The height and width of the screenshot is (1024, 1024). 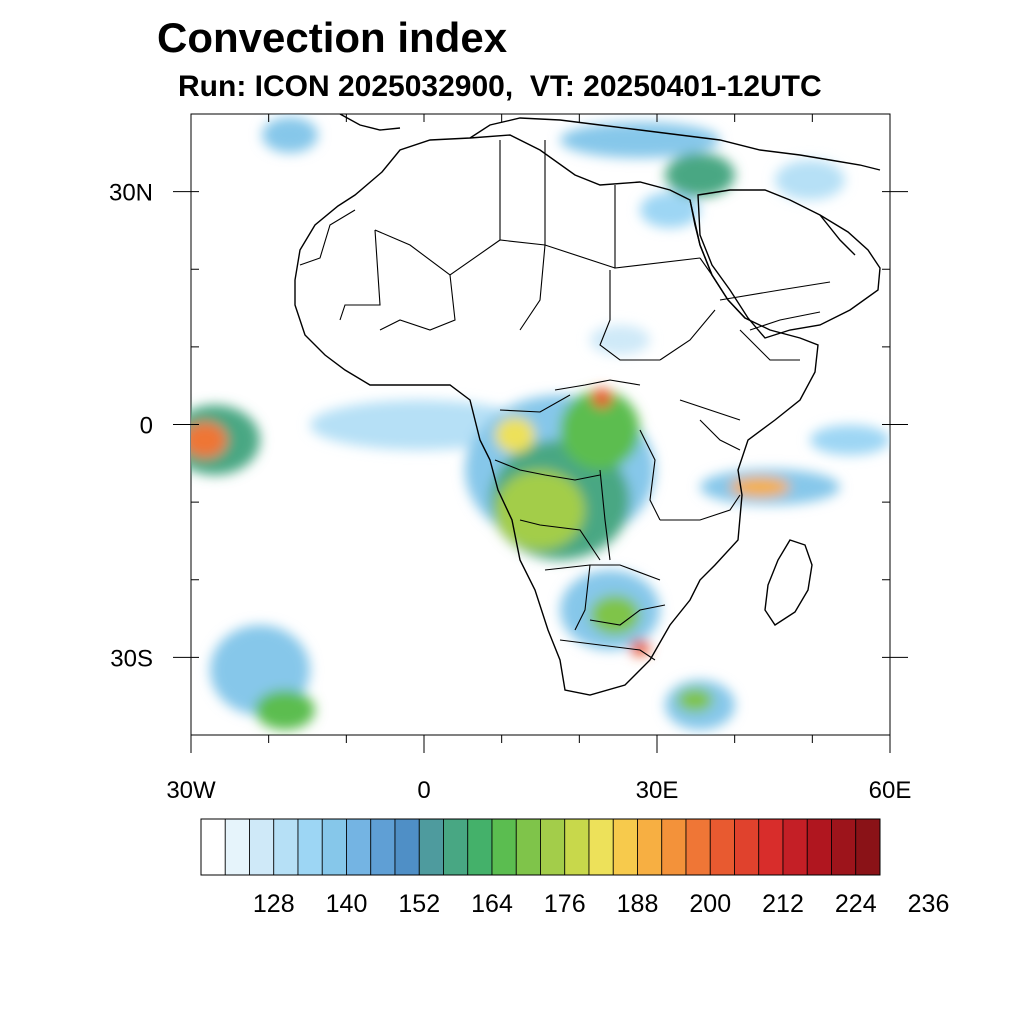 I want to click on lat-tick-label: 30N, so click(x=131, y=193).